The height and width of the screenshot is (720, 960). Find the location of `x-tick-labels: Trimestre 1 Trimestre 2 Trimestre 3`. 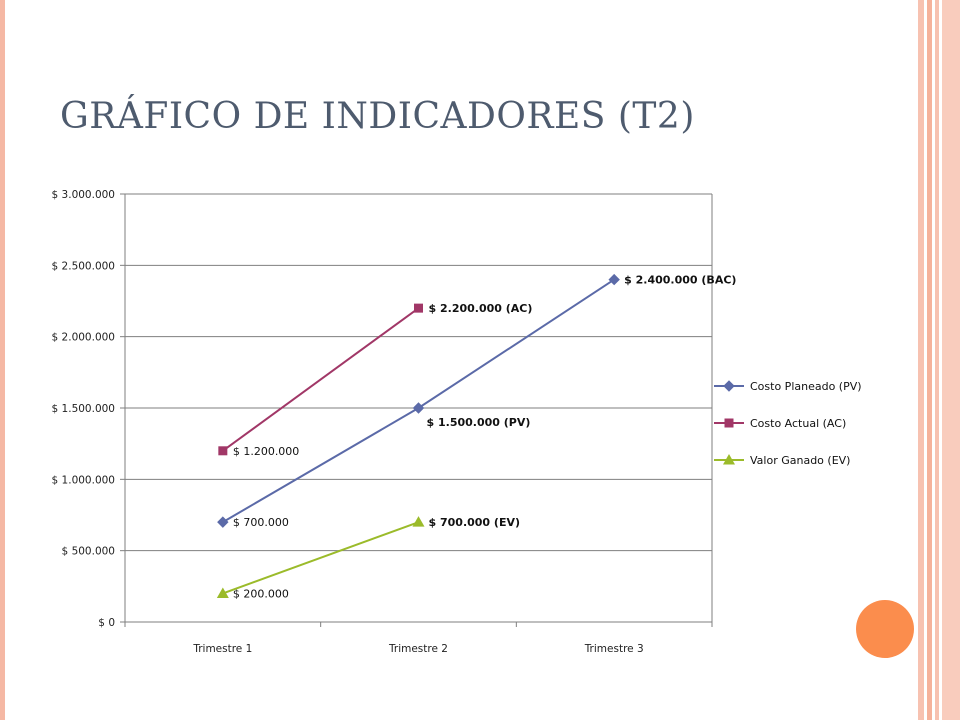

x-tick-labels: Trimestre 1 Trimestre 2 Trimestre 3 is located at coordinates (417, 649).